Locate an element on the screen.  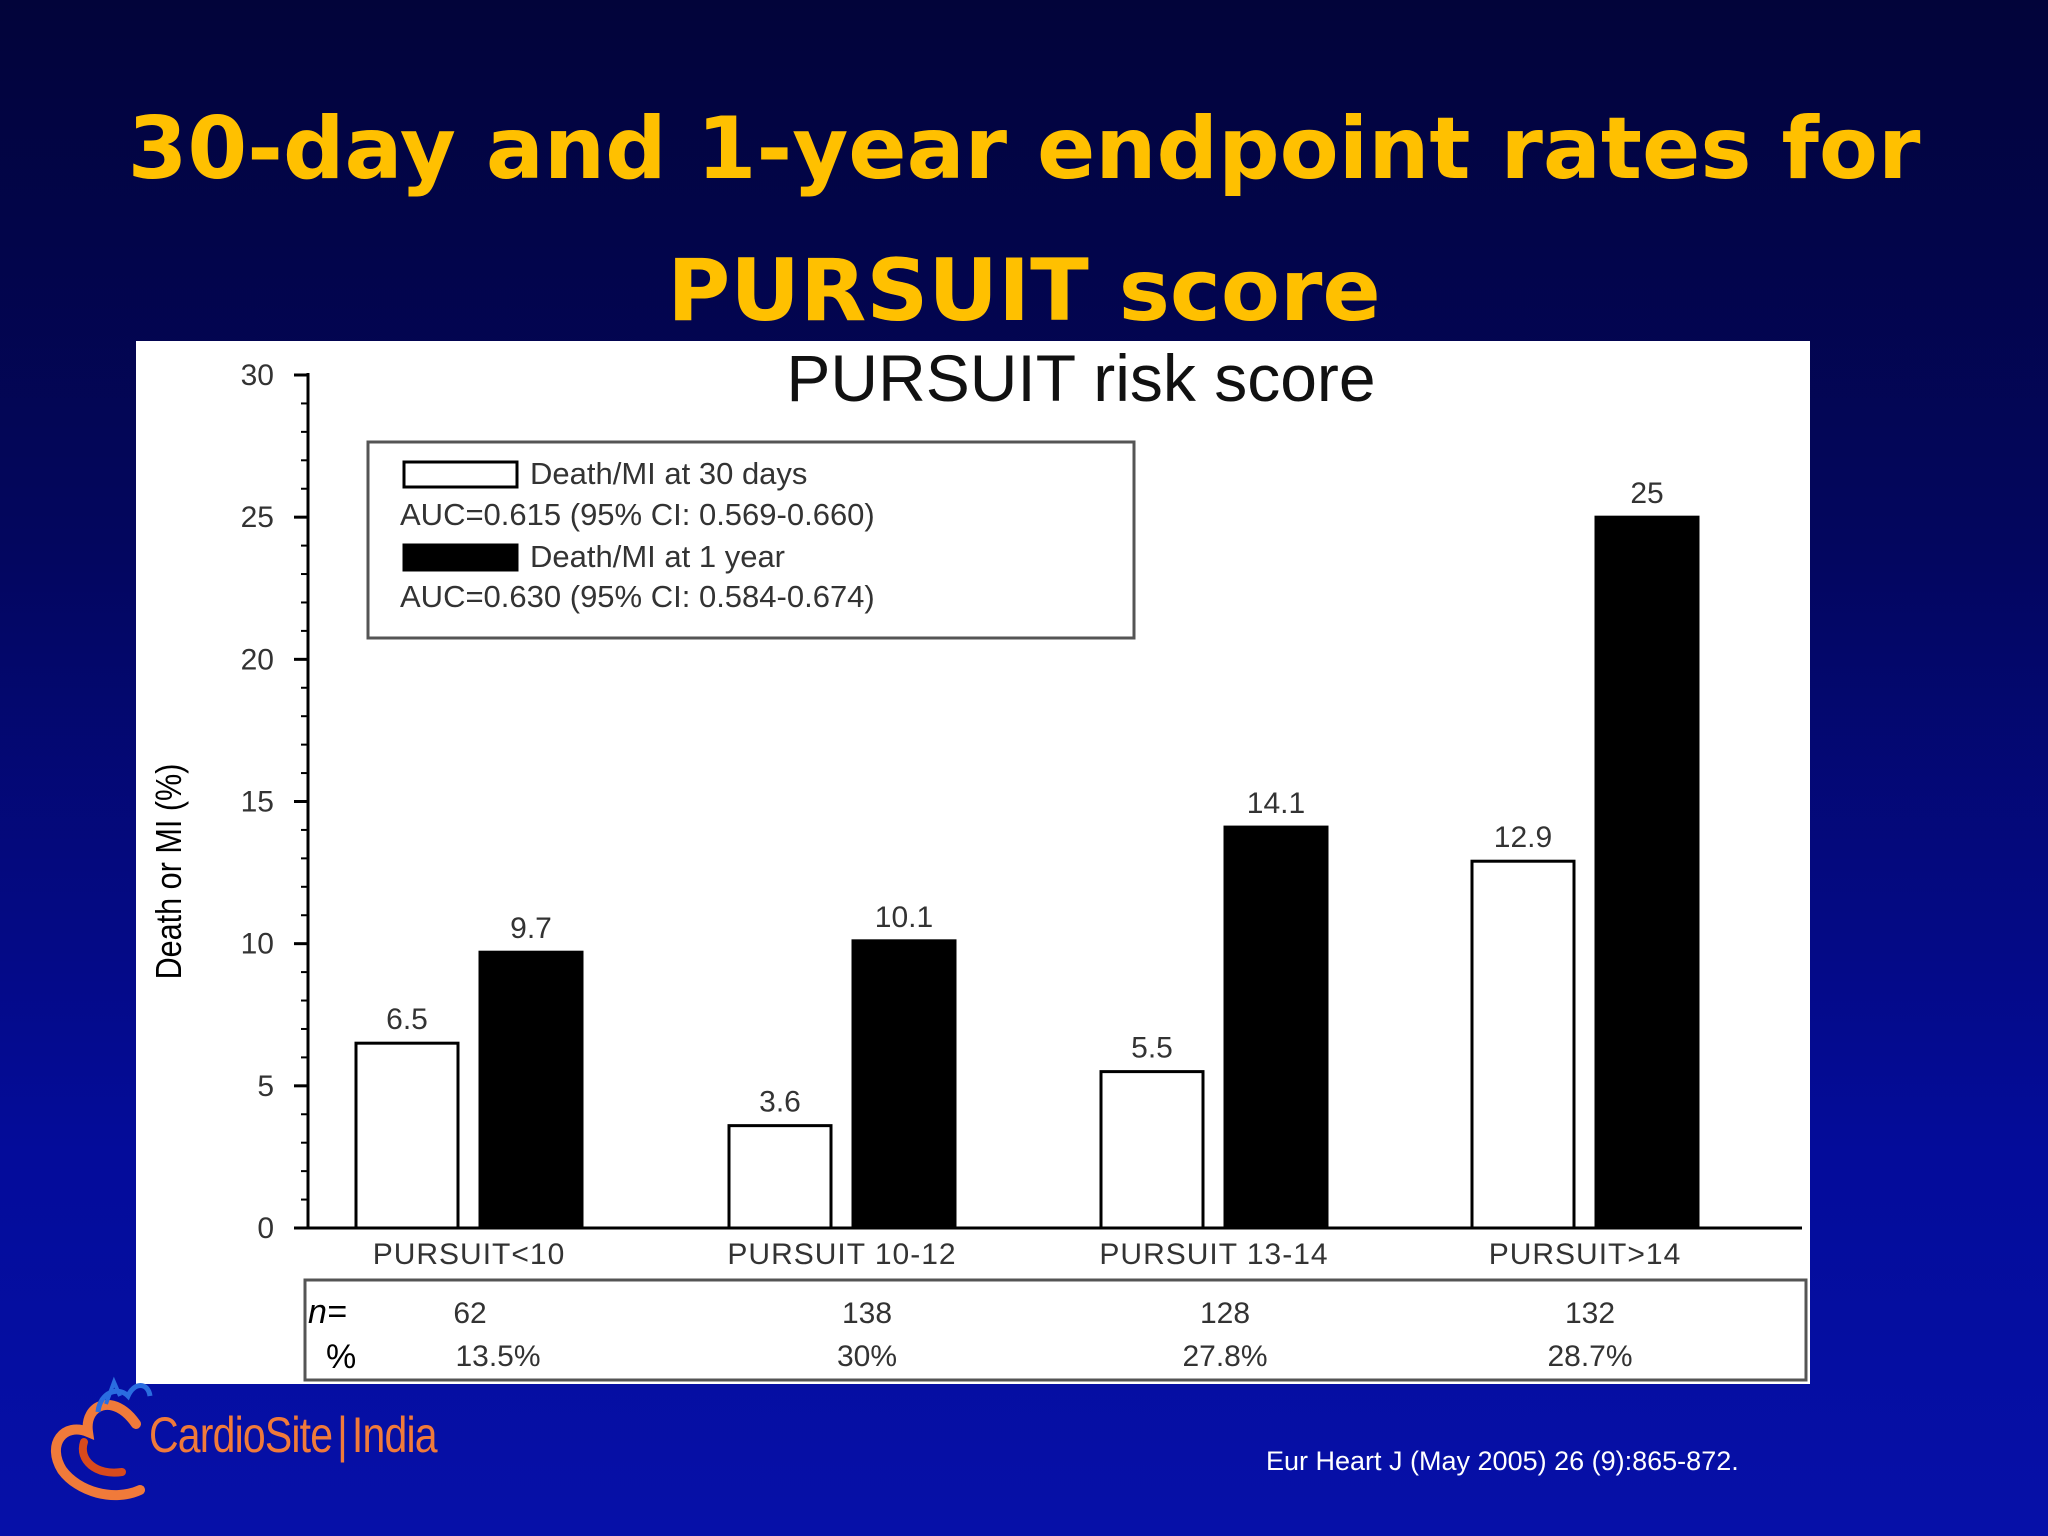
bar-value-label: 6.5 is located at coordinates (407, 1019).